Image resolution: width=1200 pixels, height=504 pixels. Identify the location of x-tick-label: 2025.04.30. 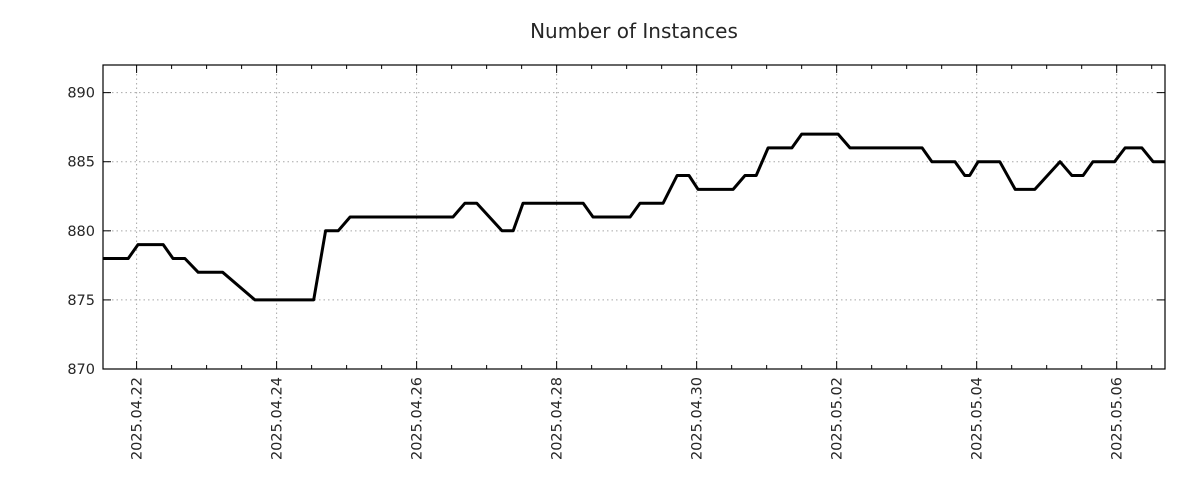
(698, 418).